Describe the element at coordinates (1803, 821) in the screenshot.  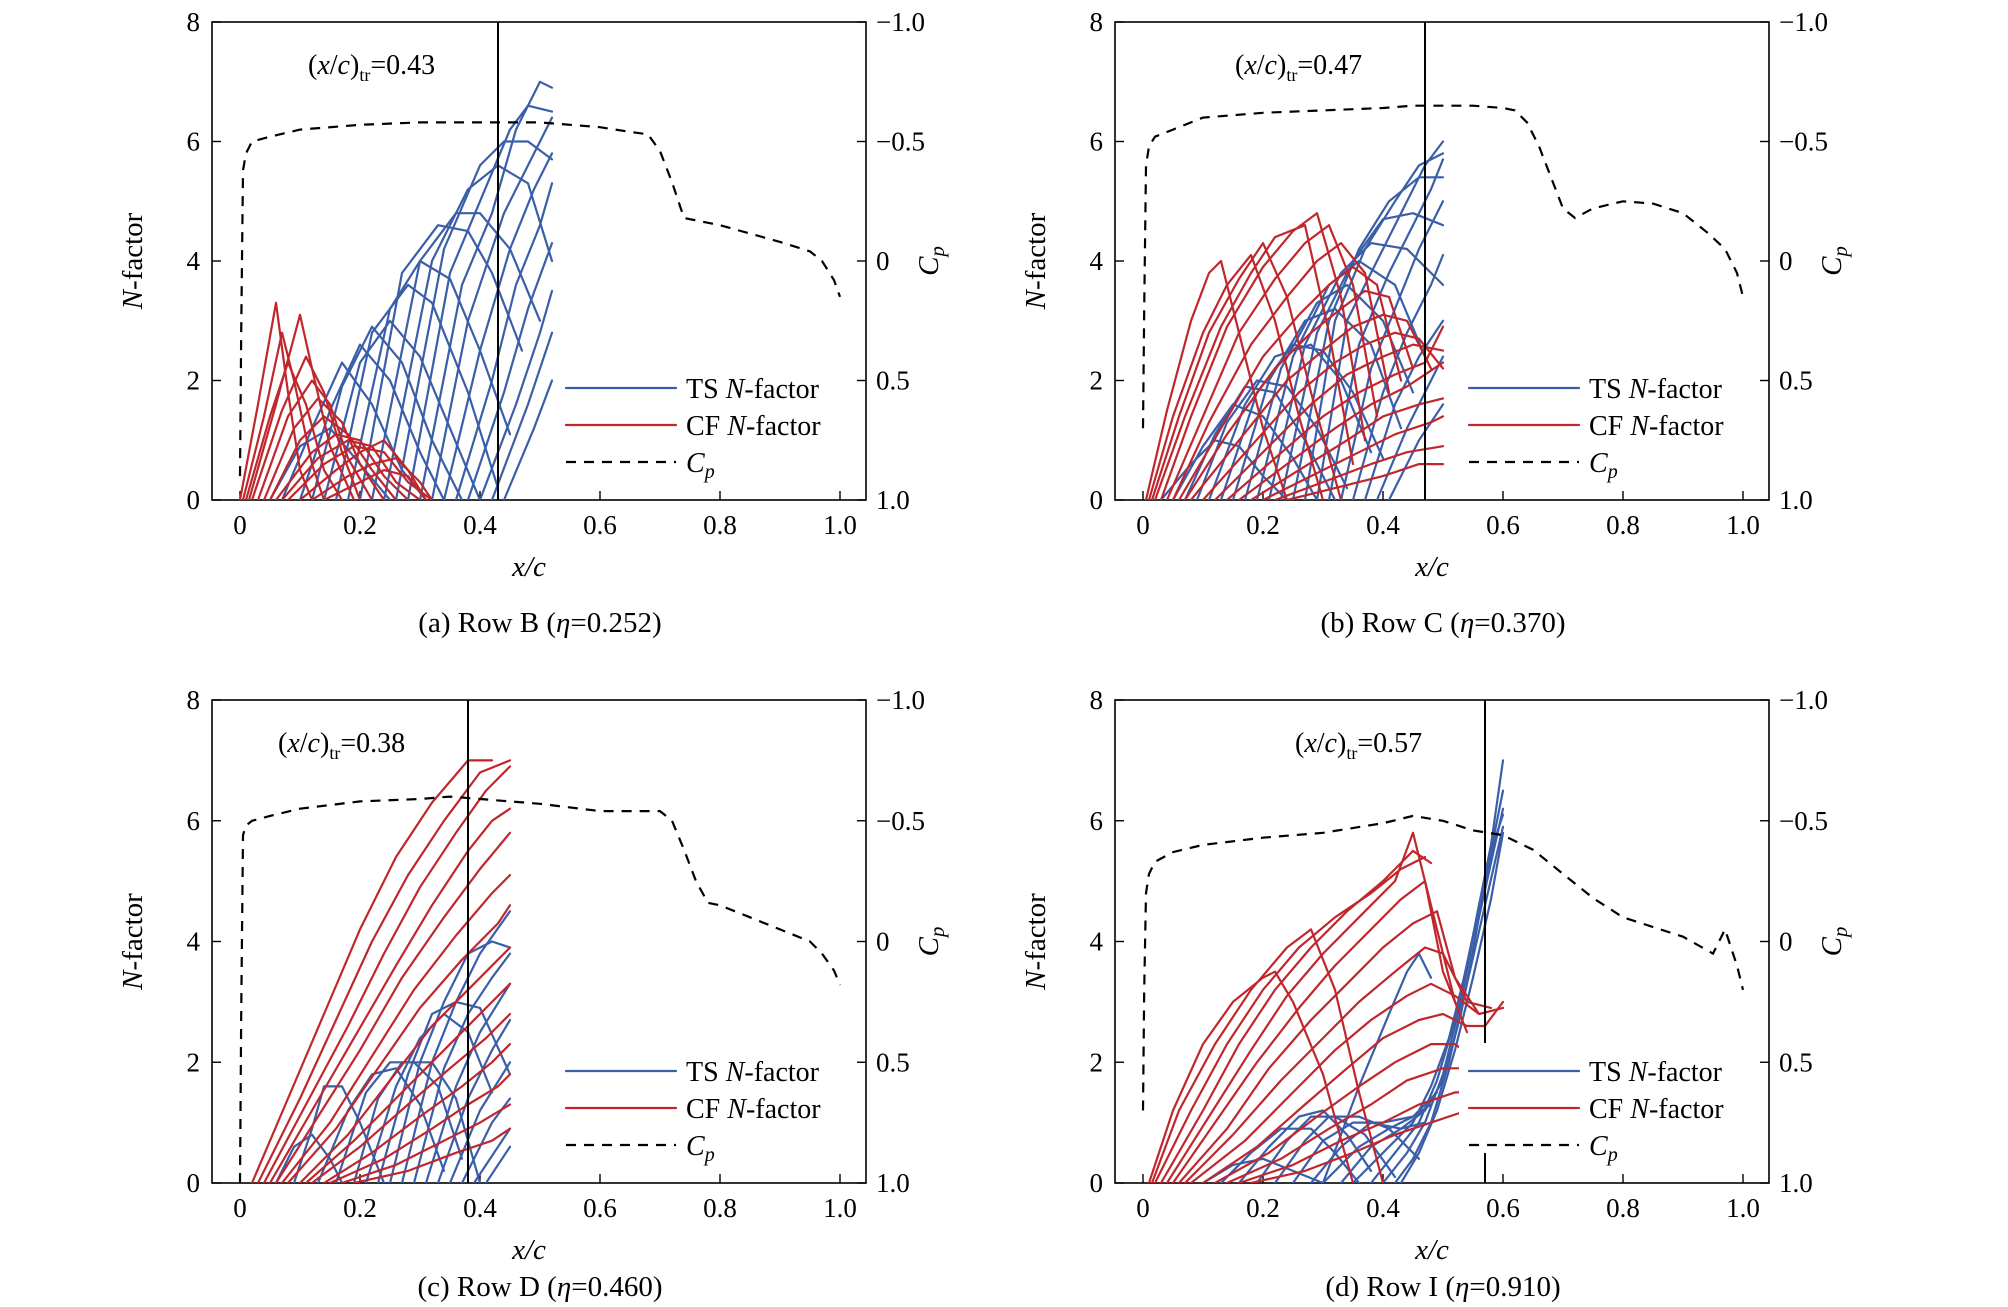
I see `y2-tick-label: −0.5` at that location.